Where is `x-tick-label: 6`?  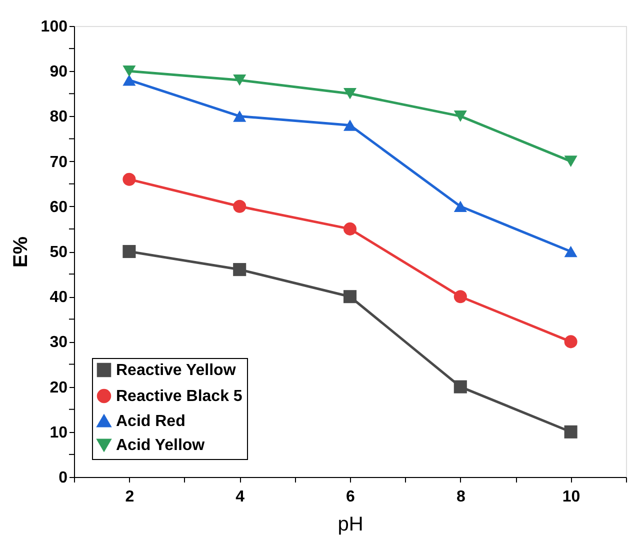
x-tick-label: 6 is located at coordinates (351, 497).